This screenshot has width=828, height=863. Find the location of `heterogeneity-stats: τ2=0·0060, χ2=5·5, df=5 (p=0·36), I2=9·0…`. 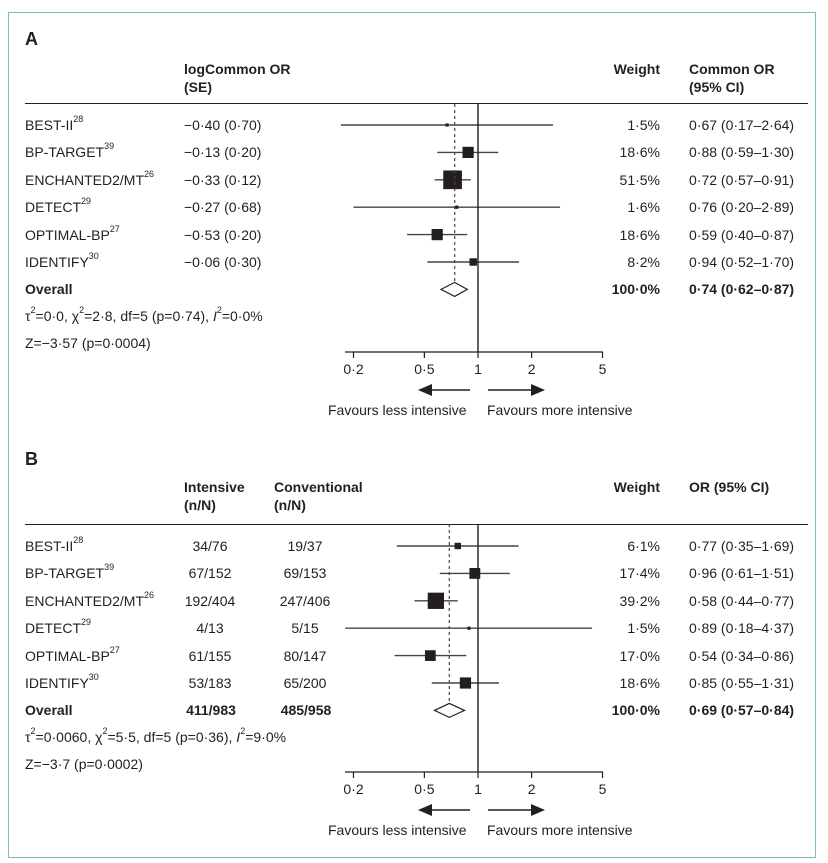

heterogeneity-stats: τ2=0·0060, χ2=5·5, df=5 (p=0·36), I2=9·0… is located at coordinates (156, 736).